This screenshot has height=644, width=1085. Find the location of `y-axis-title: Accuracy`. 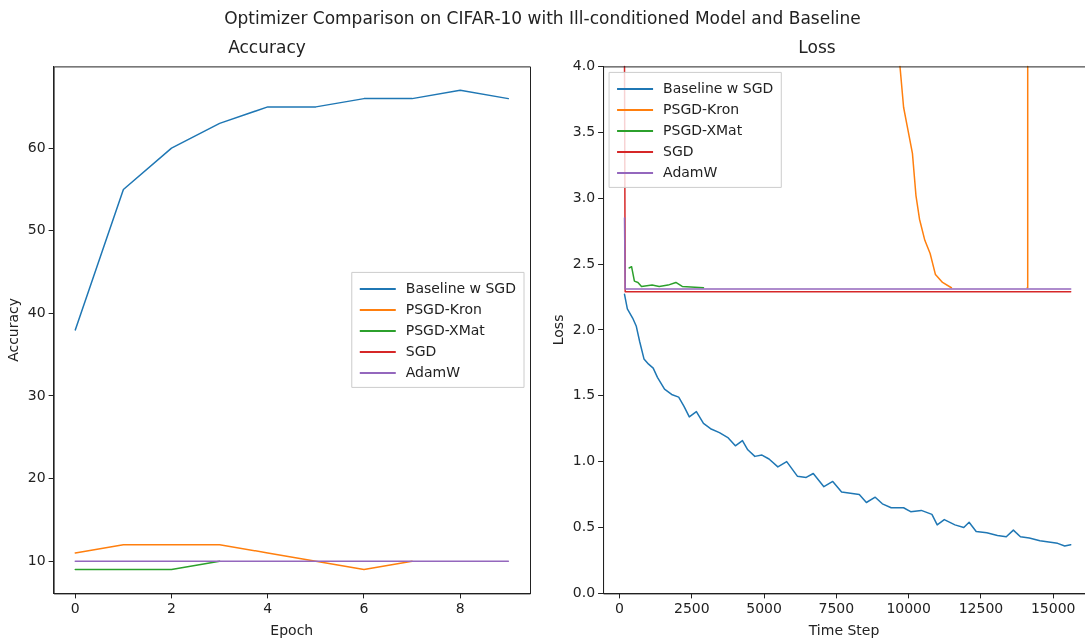

y-axis-title: Accuracy is located at coordinates (13, 329).